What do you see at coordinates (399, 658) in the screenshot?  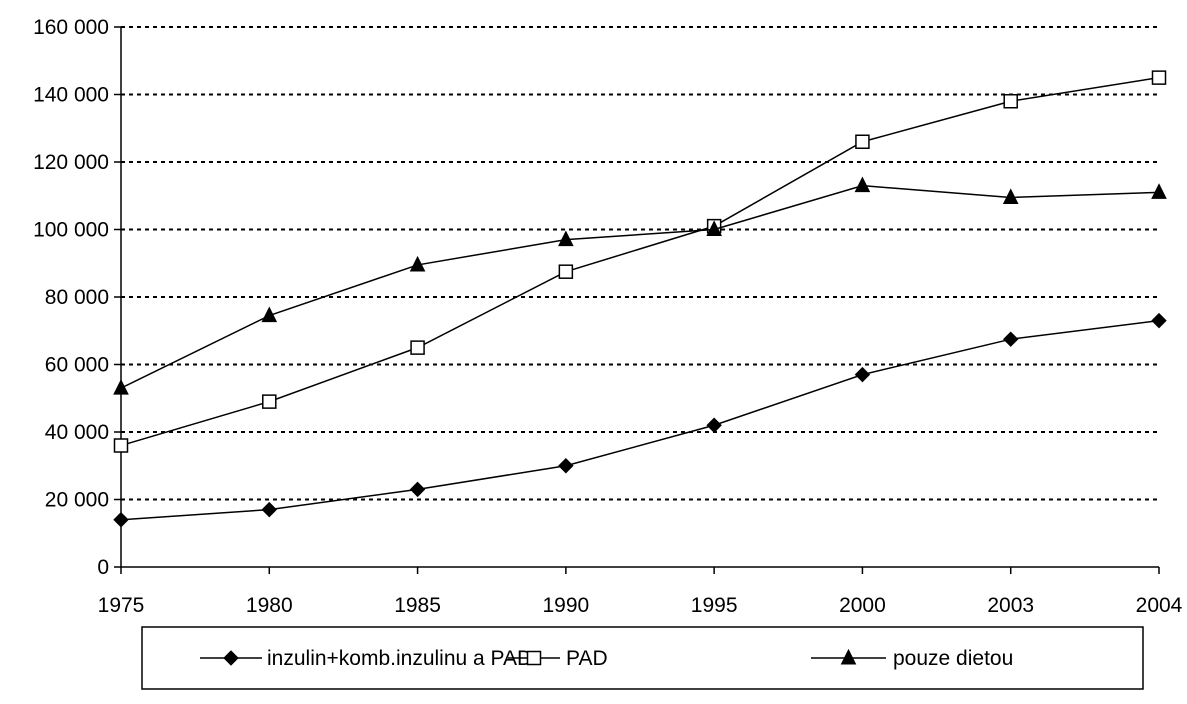 I see `legend-label: inzulin+komb.inzulinu a PAD` at bounding box center [399, 658].